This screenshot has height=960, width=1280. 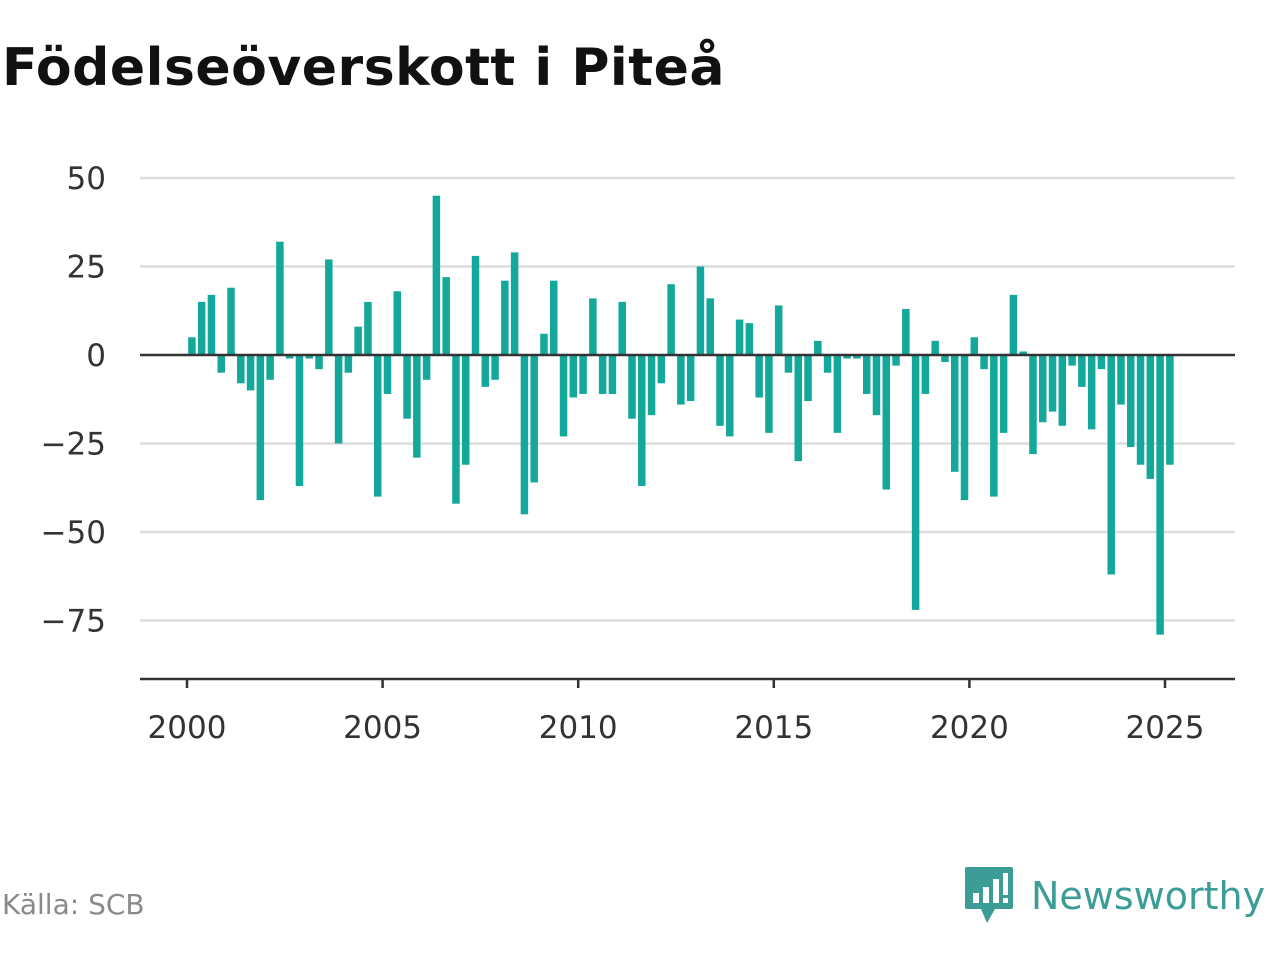 I want to click on y-tick-label: −25, so click(x=73, y=445).